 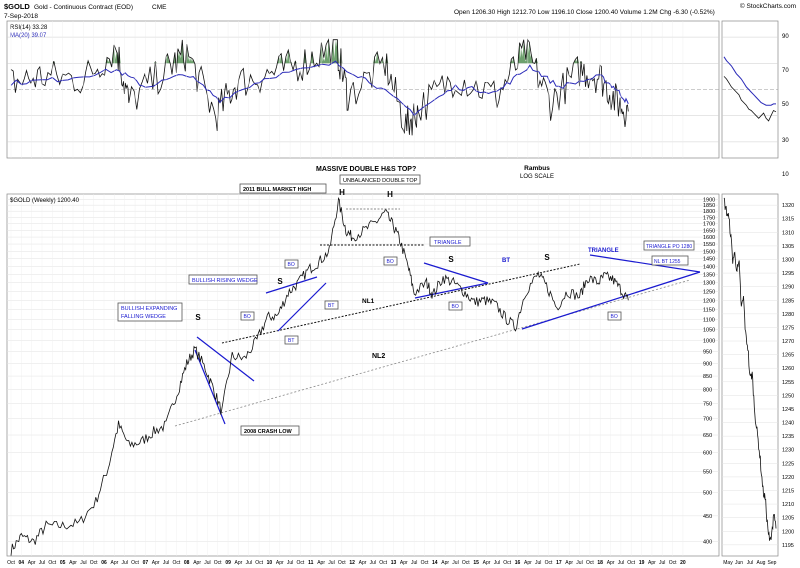 What do you see at coordinates (366, 169) in the screenshot?
I see `chart-title-annotation: MASSIVE DOUBLE H&S TOP?` at bounding box center [366, 169].